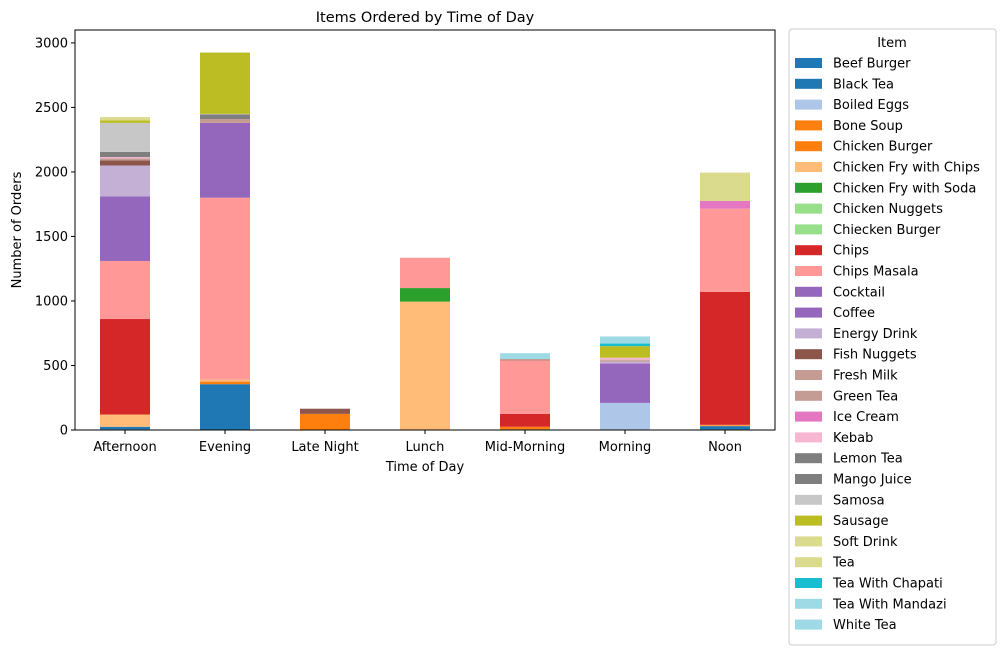 The height and width of the screenshot is (651, 1005). I want to click on y-tick-label: 0, so click(64, 431).